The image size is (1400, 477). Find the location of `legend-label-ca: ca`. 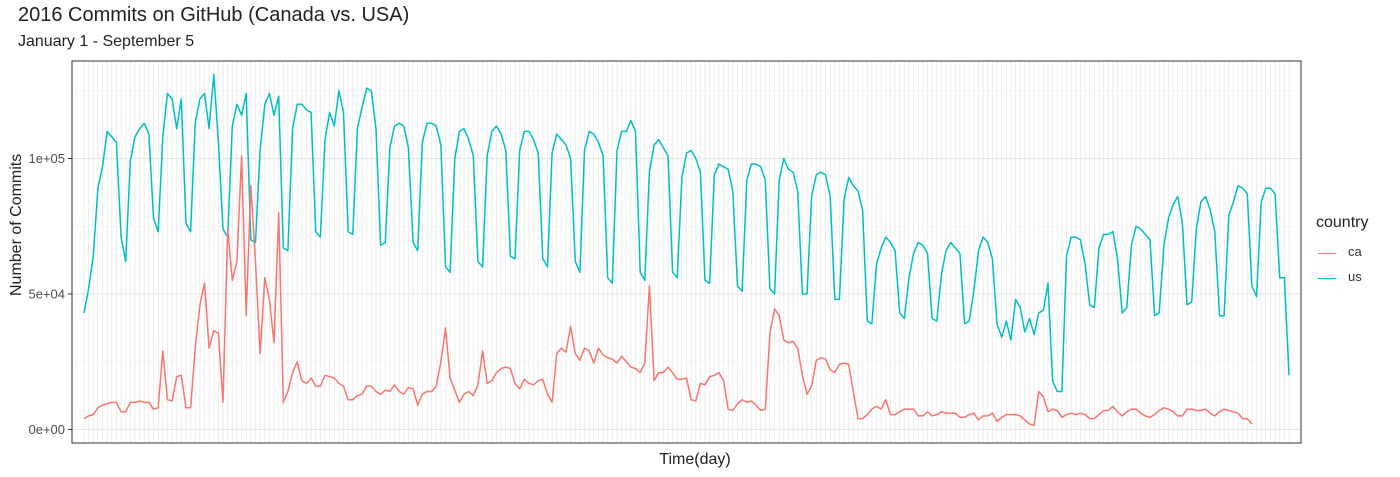

legend-label-ca: ca is located at coordinates (1355, 251).